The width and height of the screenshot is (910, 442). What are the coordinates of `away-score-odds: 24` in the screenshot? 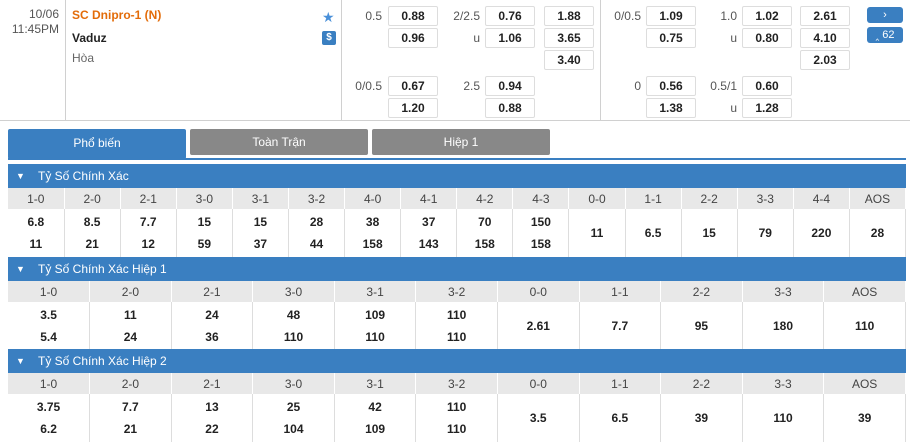 It's located at (130, 336).